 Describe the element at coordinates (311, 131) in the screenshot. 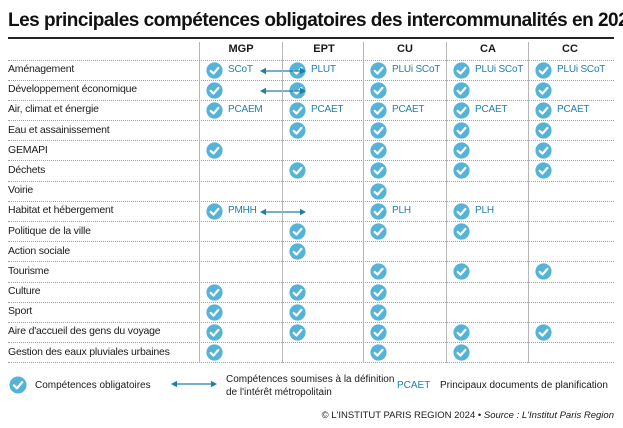

I see `table-row: Eau et assainissement` at that location.